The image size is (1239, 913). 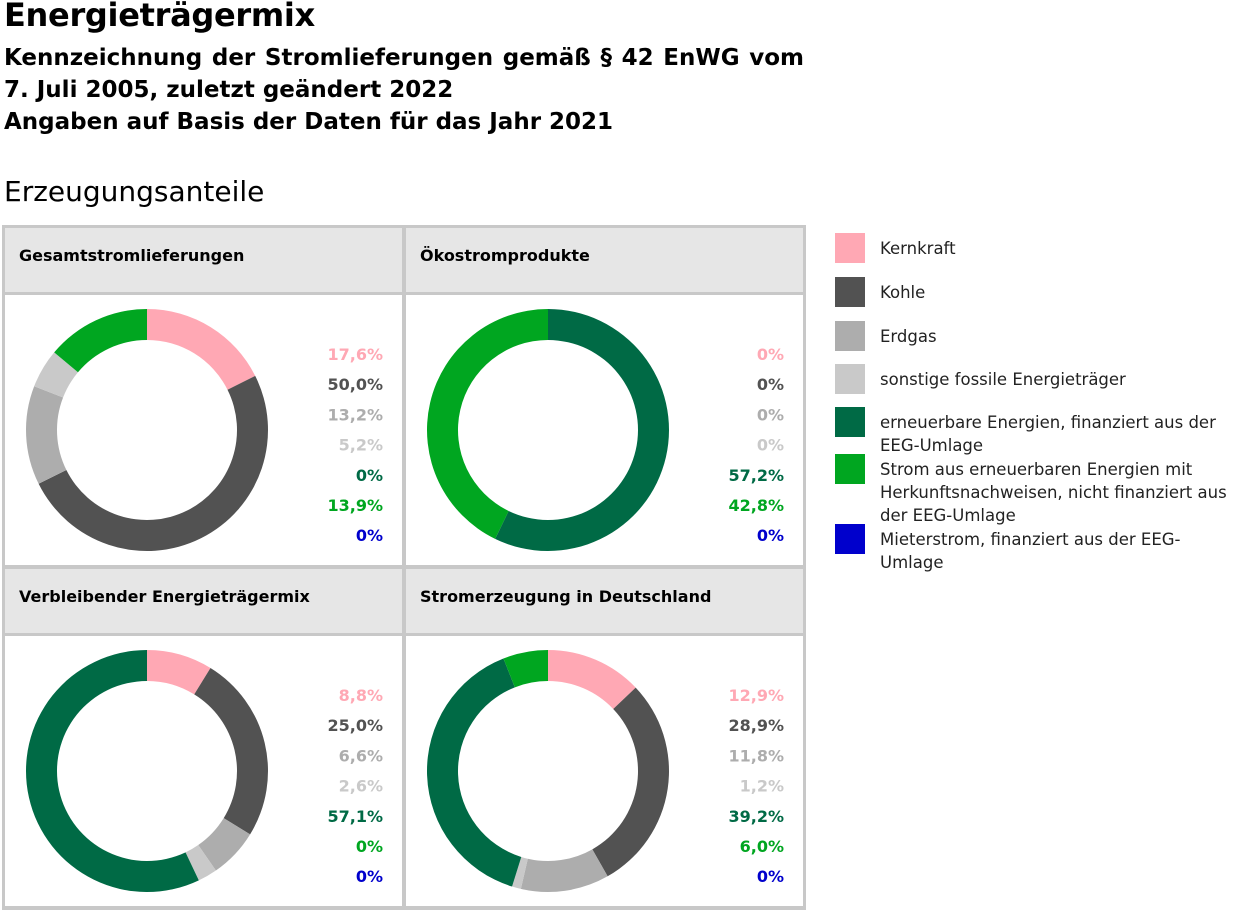 What do you see at coordinates (770, 414) in the screenshot?
I see `value-label-erdgas: 0%` at bounding box center [770, 414].